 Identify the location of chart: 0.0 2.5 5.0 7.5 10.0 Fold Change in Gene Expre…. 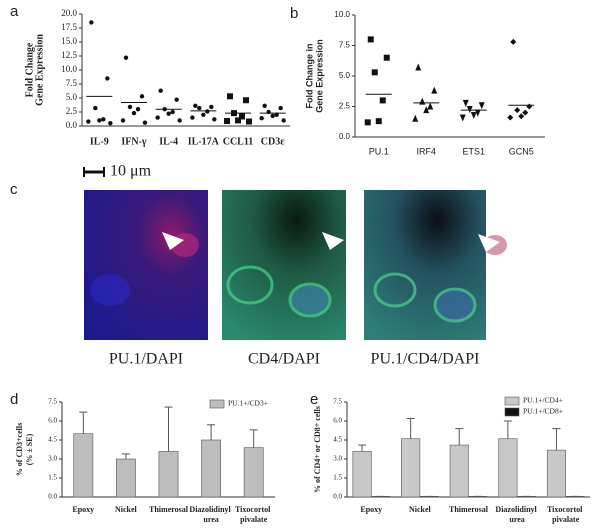
(424, 83).